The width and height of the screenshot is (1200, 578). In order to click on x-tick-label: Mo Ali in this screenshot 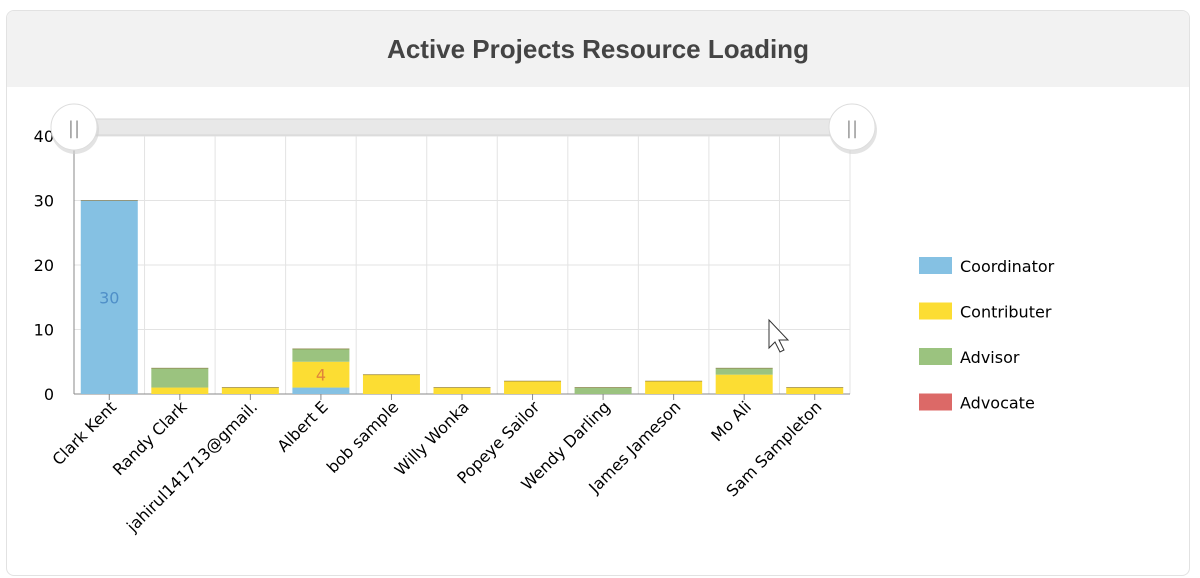, I will do `click(731, 421)`.